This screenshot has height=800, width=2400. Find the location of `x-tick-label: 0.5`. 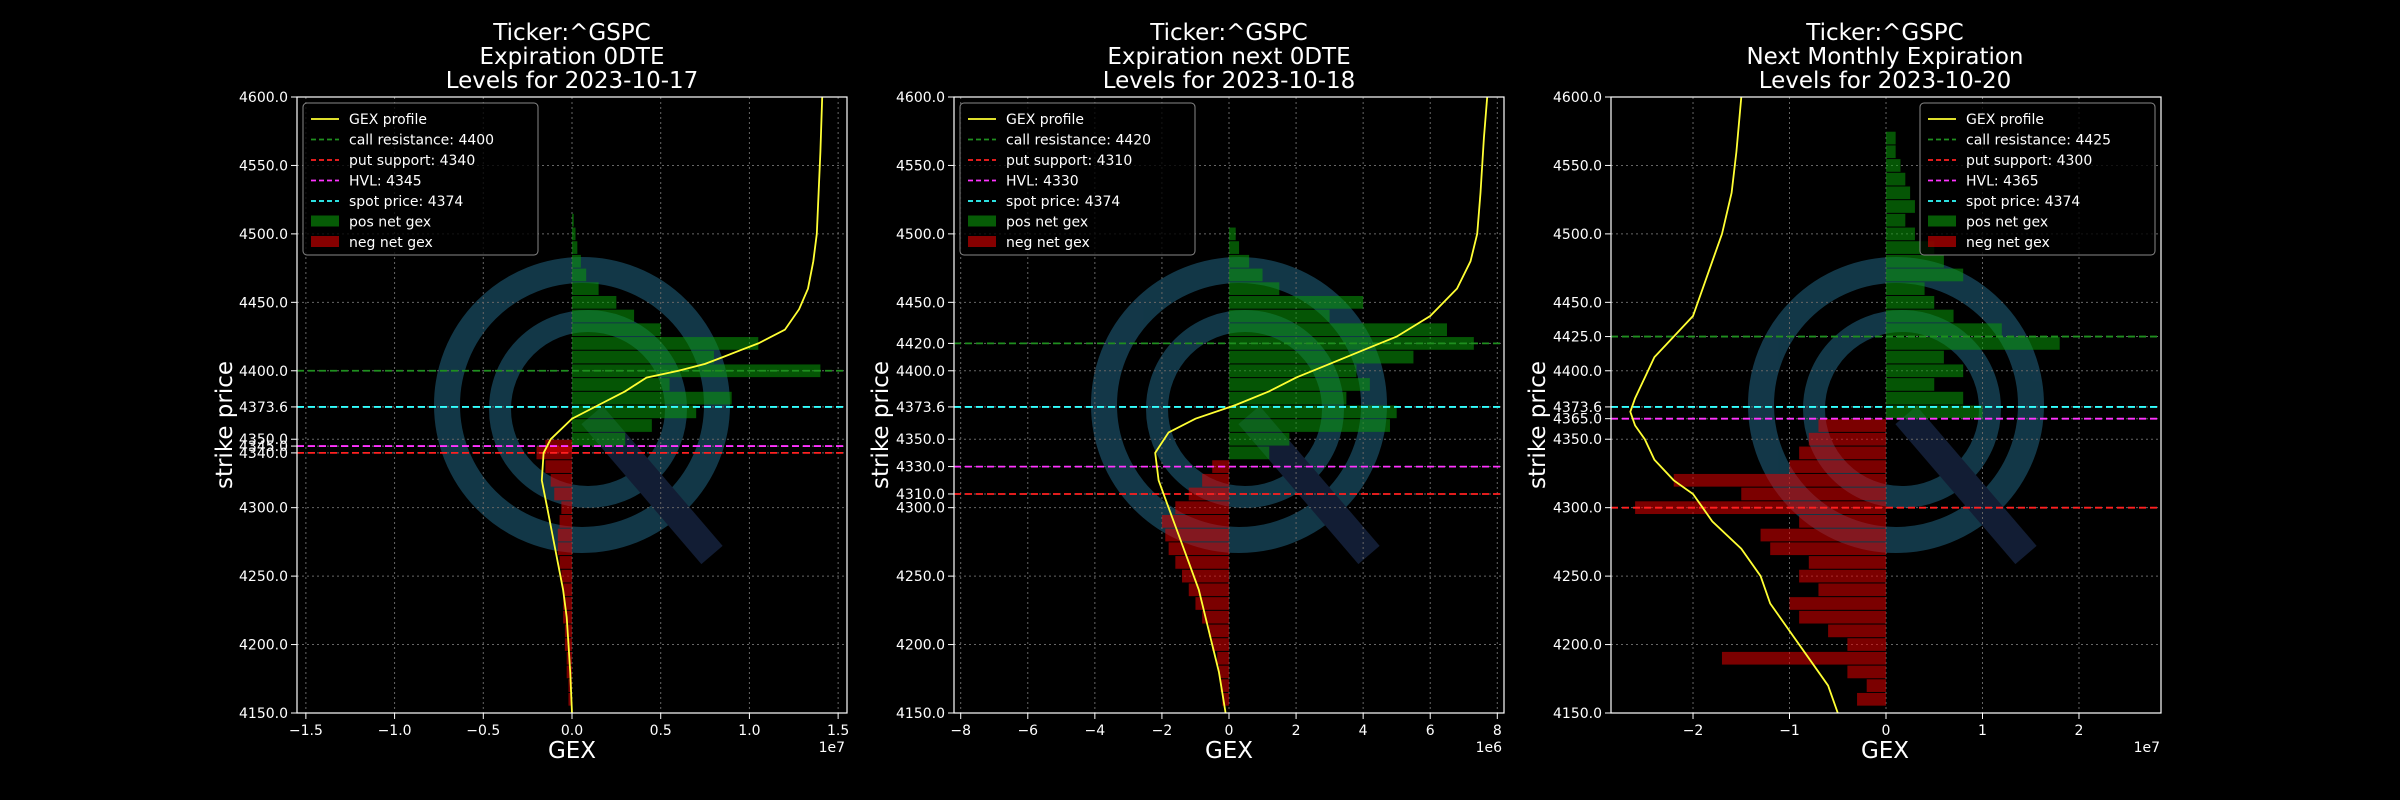

x-tick-label: 0.5 is located at coordinates (661, 731).